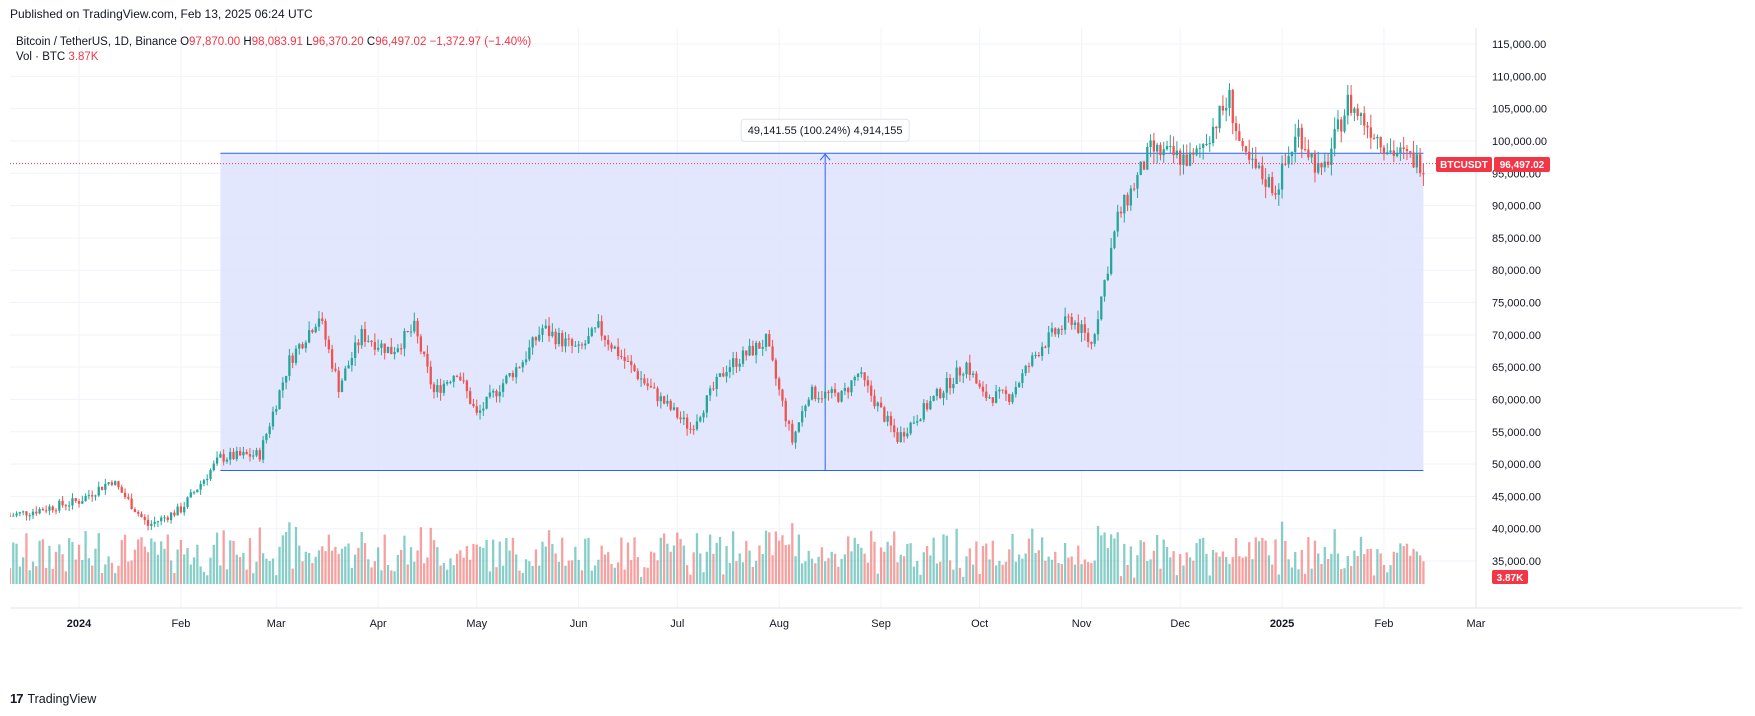 The height and width of the screenshot is (716, 1755). I want to click on tradingview-logo-icon: 17, so click(17, 698).